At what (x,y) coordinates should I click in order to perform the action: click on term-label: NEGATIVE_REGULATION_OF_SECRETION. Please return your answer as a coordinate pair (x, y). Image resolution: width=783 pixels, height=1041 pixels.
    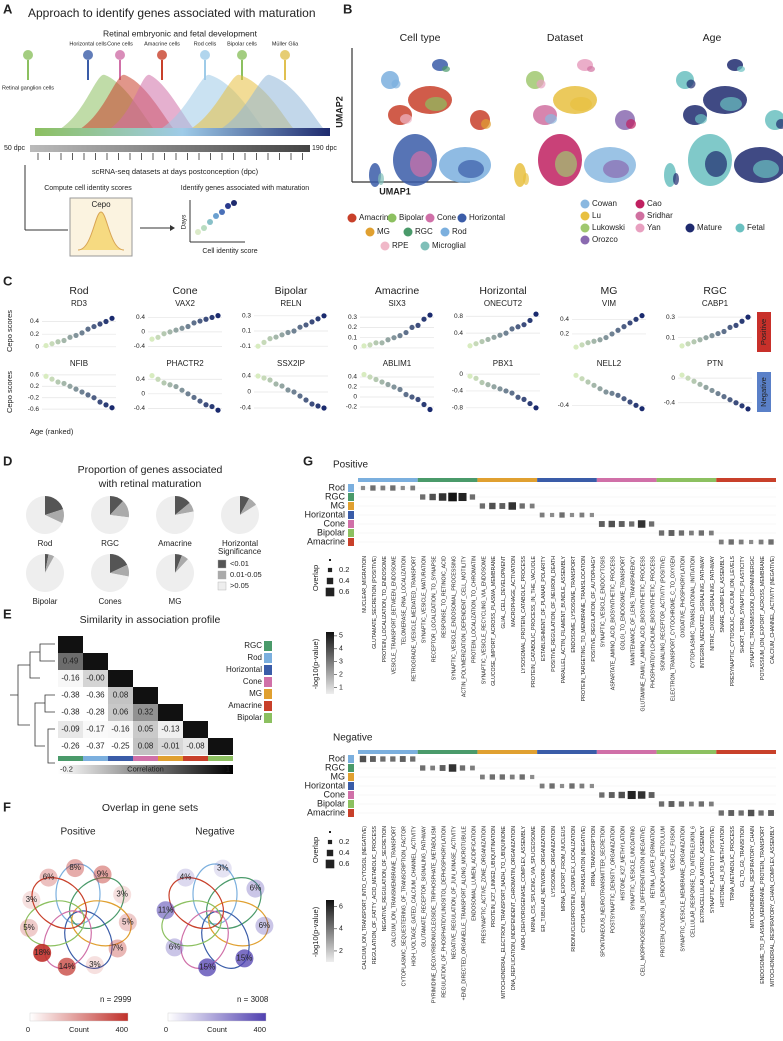
    Looking at the image, I should click on (385, 879).